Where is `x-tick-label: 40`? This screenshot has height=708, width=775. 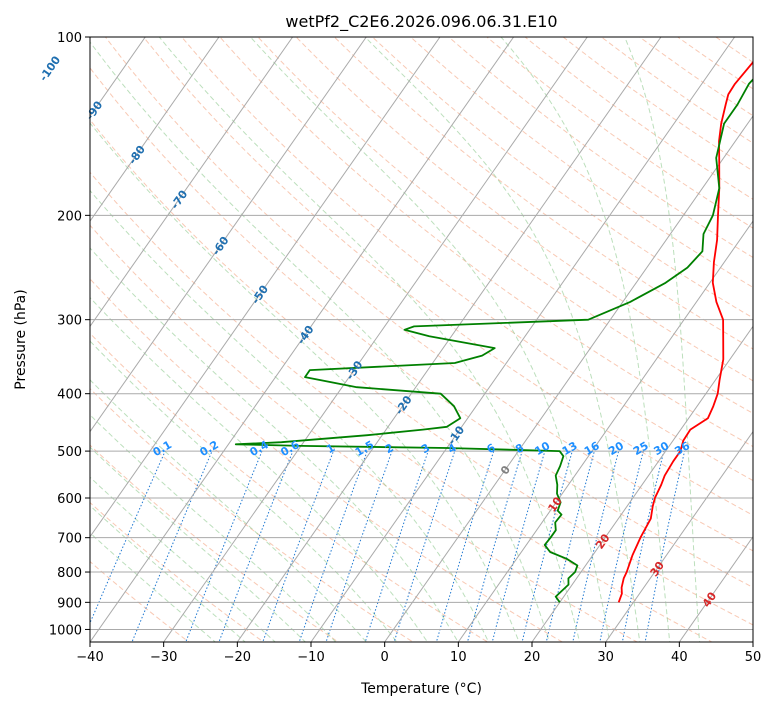 x-tick-label: 40 is located at coordinates (679, 657).